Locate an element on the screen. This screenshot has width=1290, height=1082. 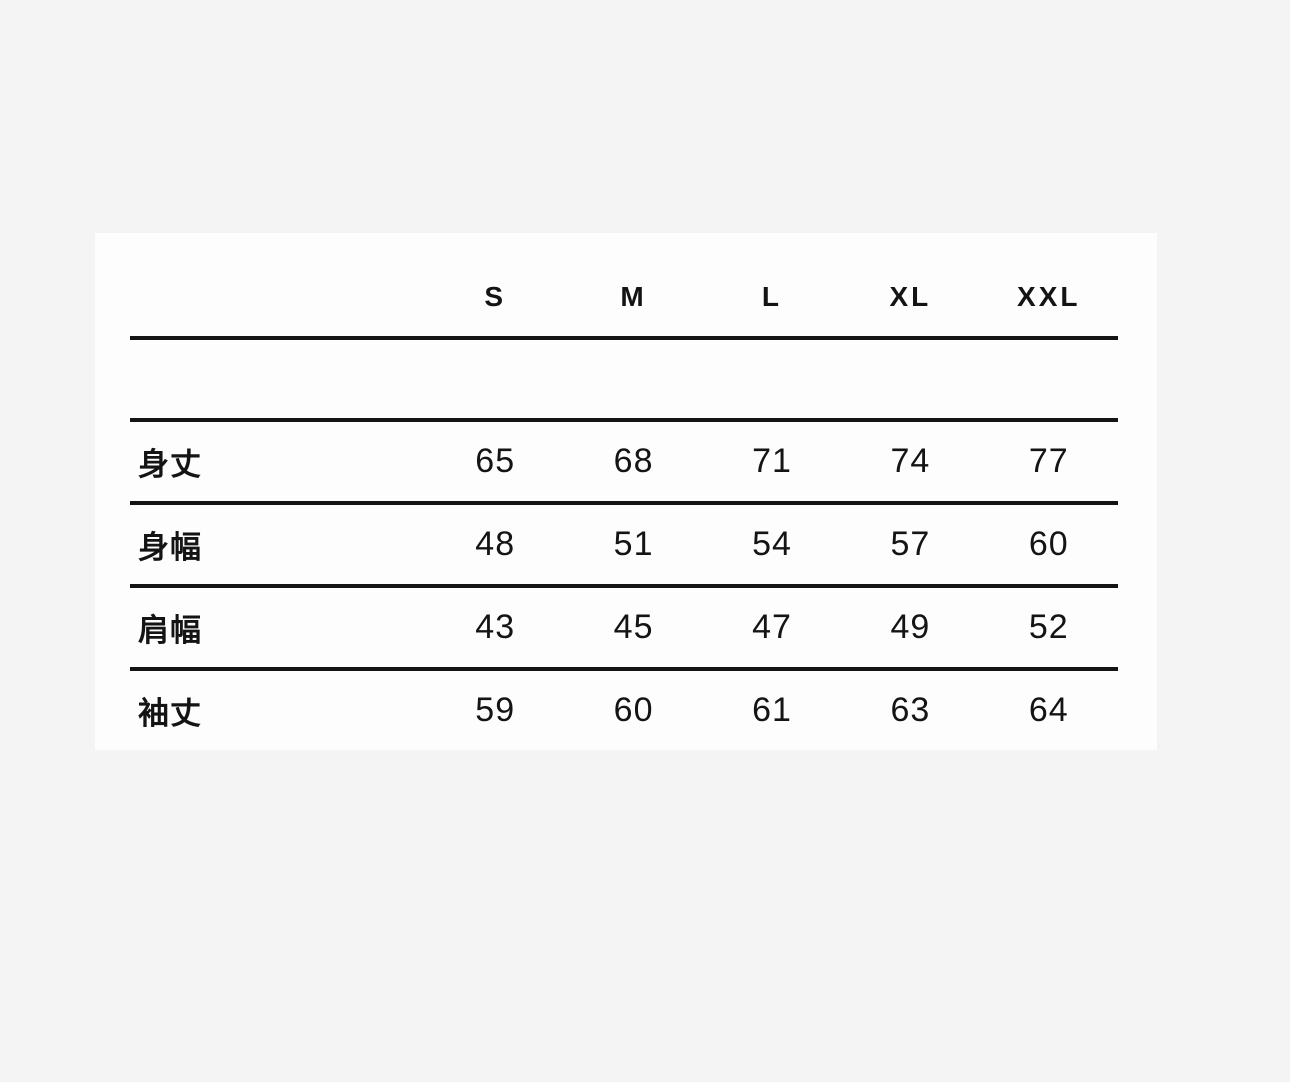
header-size-l: L is located at coordinates (772, 298).